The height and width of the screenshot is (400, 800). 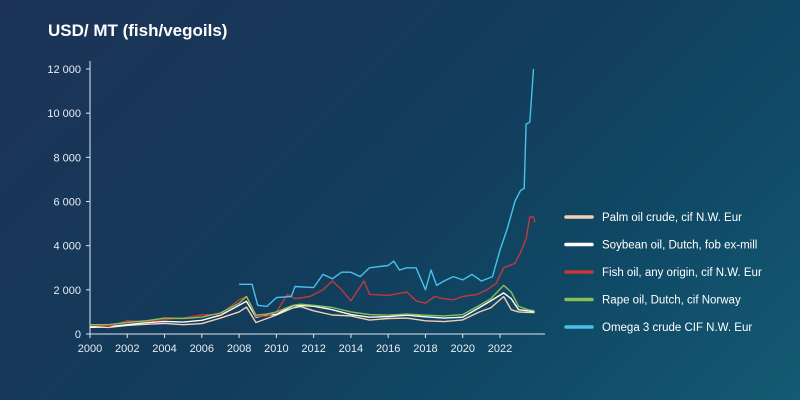 I want to click on x-tick-label: 2016, so click(x=388, y=349).